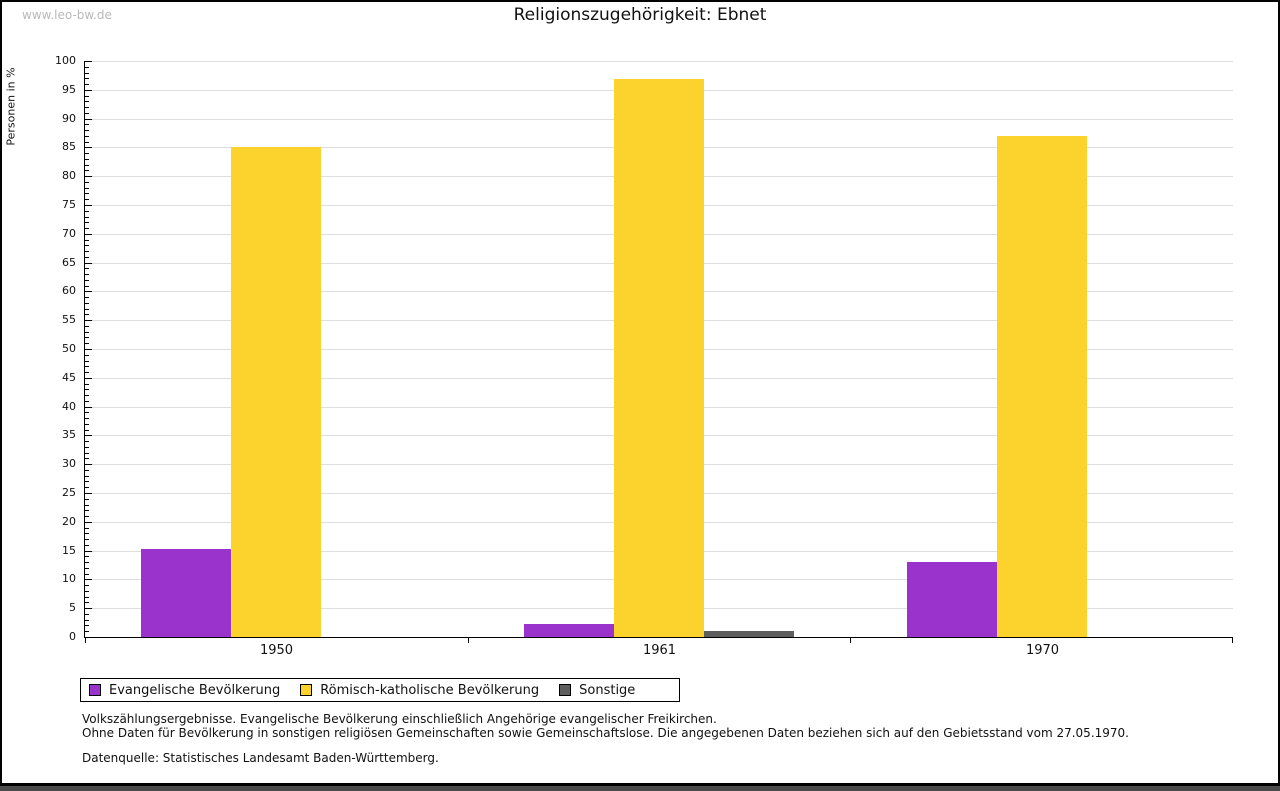 This screenshot has width=1280, height=791. What do you see at coordinates (65, 60) in the screenshot?
I see `y-tick-label: 100` at bounding box center [65, 60].